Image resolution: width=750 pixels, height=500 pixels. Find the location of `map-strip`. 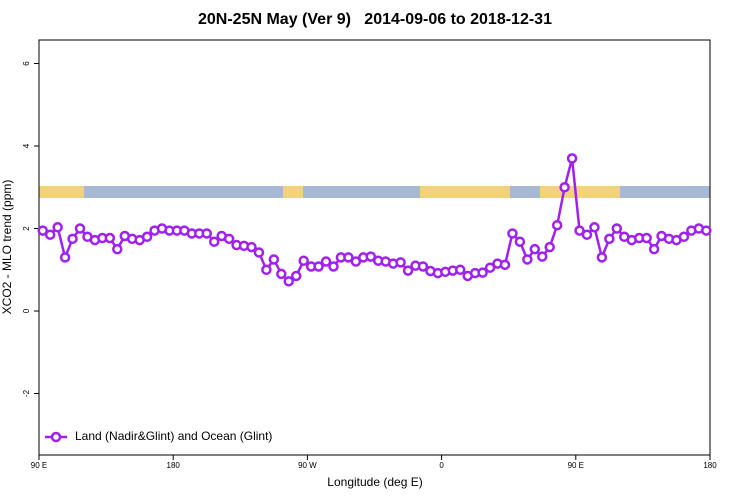

map-strip is located at coordinates (374, 192).